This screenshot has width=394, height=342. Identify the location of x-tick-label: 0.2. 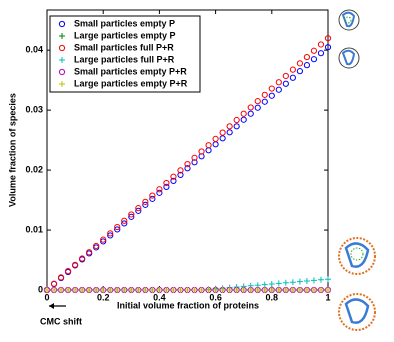
(103, 297).